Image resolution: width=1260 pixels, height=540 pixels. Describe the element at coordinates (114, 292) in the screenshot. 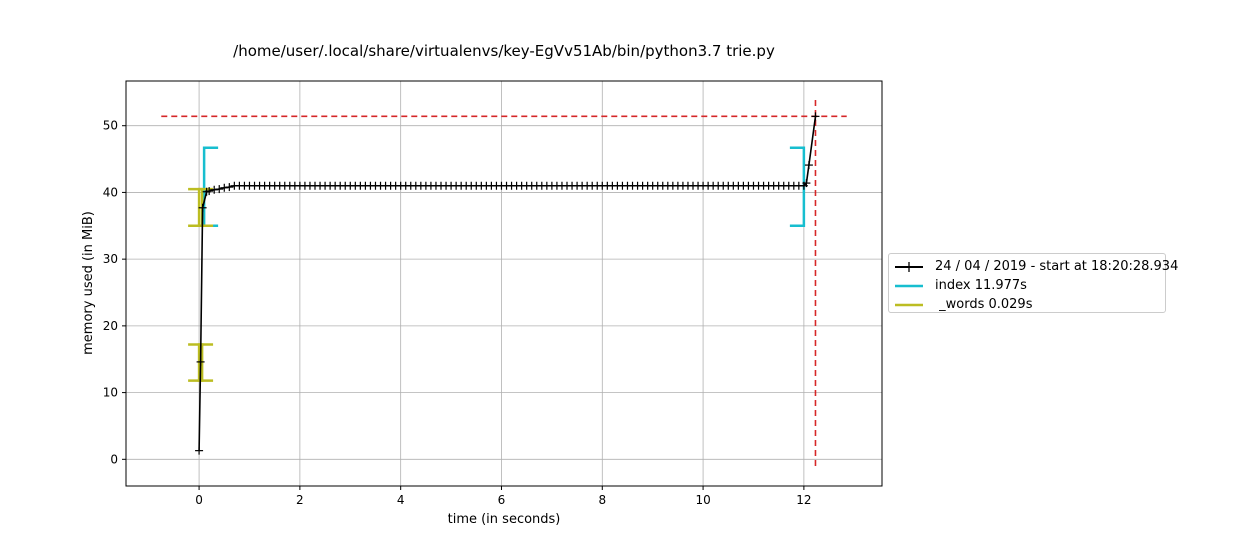

I see `y-axis-ticks: 0 10 20 30 40 50` at that location.